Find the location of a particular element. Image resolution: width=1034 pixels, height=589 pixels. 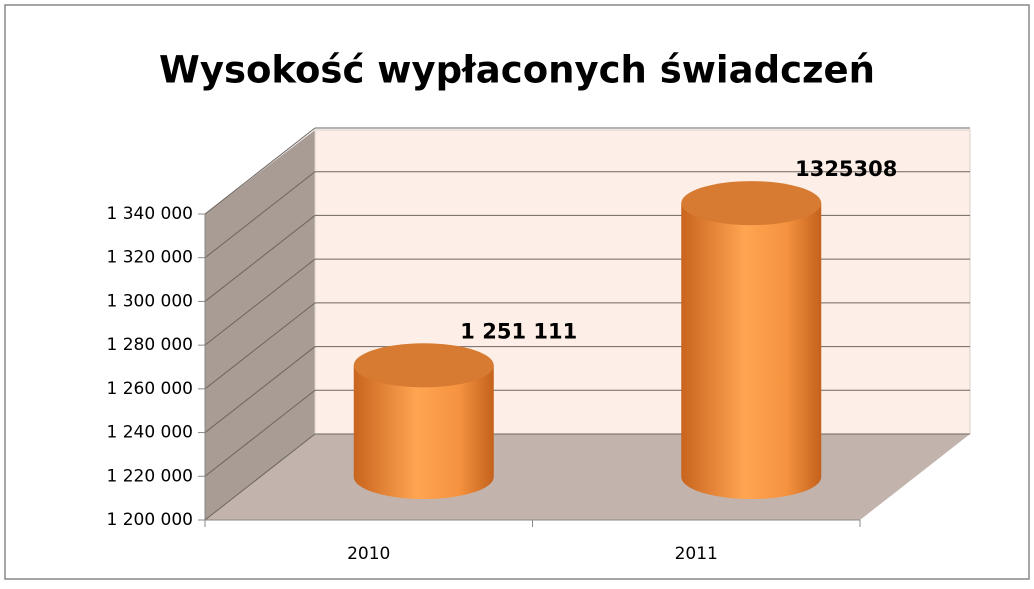

y-tick-label: 1 280 000 is located at coordinates (149, 345).